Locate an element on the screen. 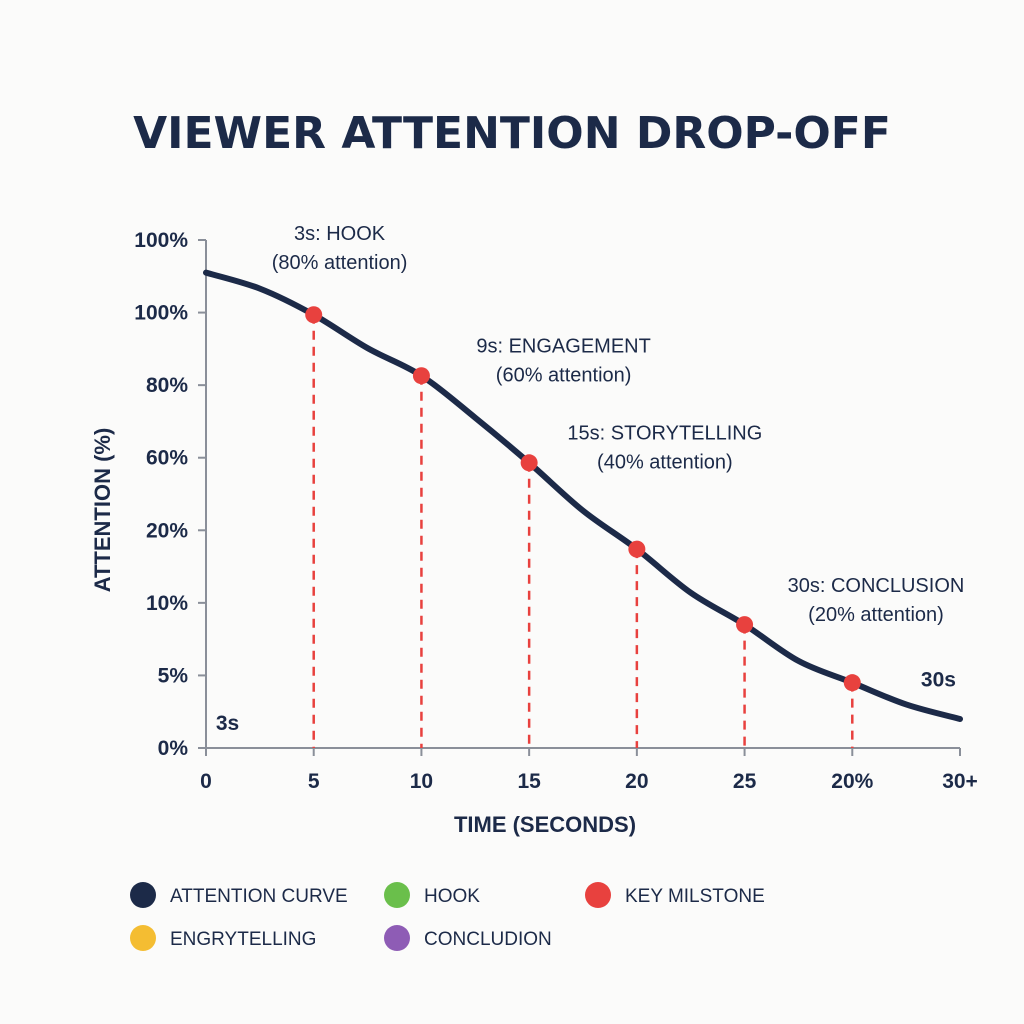 The image size is (1024, 1024). annotation-title: 3s: HOOK is located at coordinates (340, 234).